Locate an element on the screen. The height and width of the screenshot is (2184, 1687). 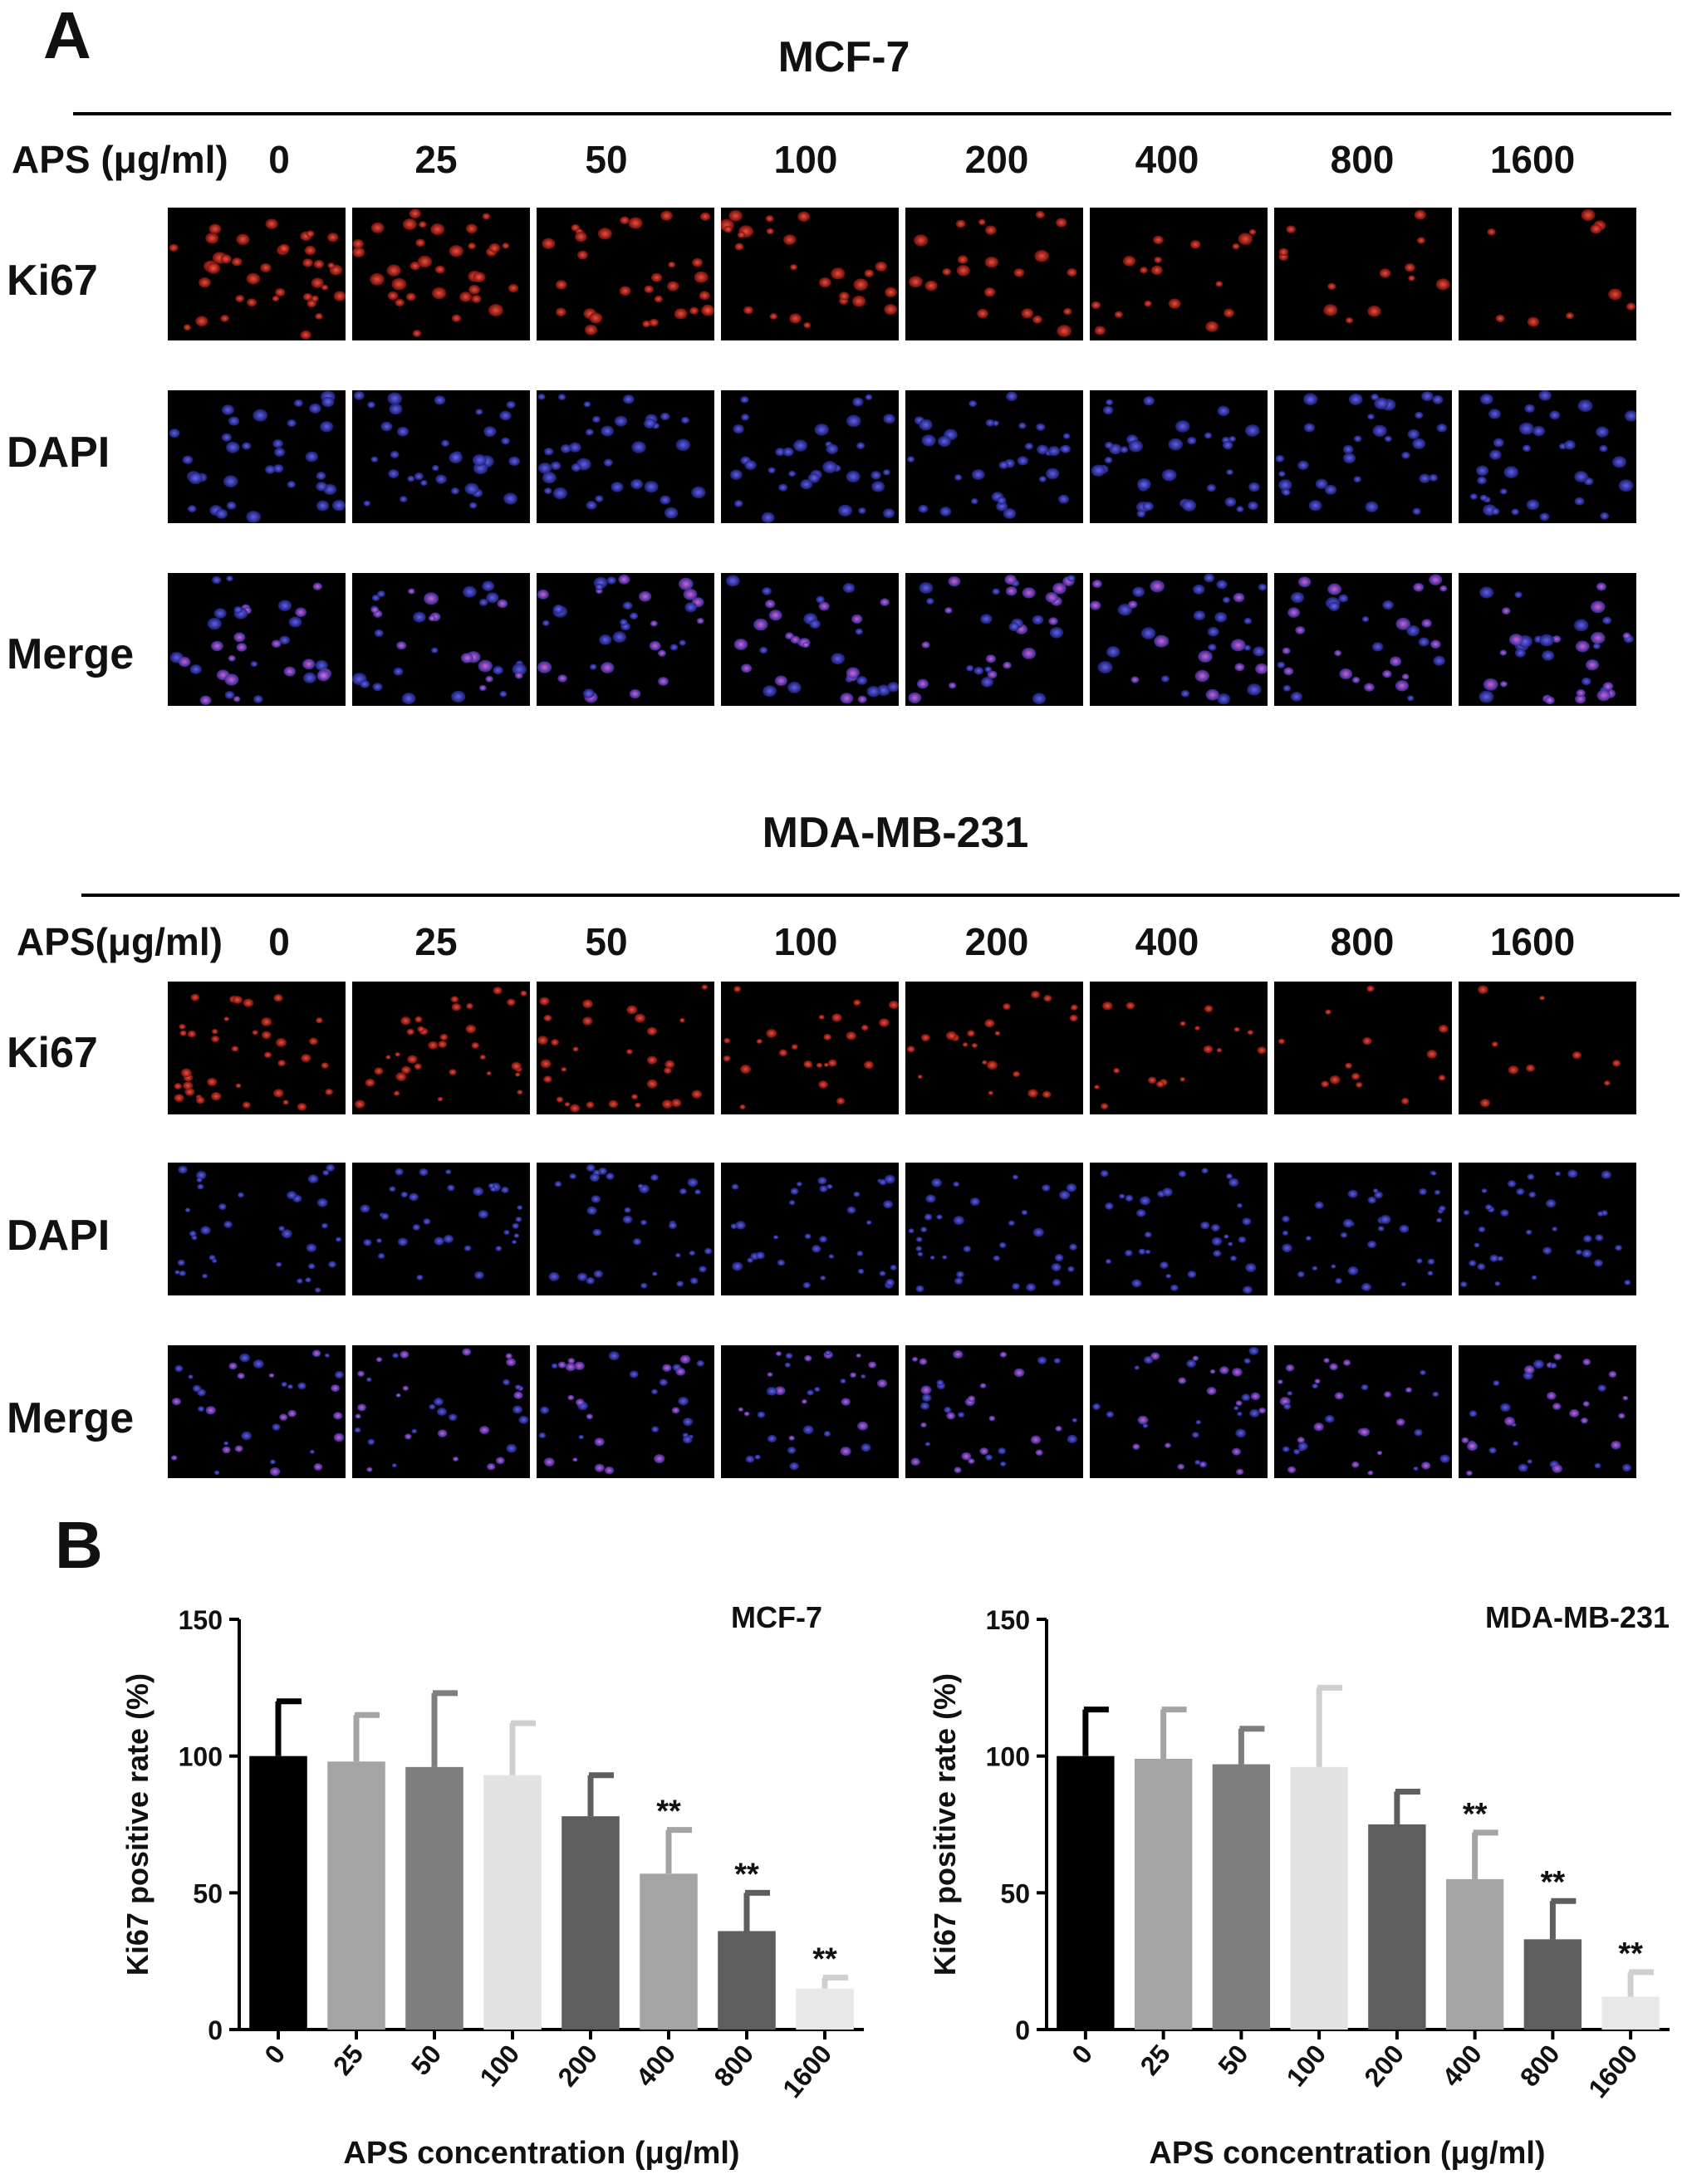
mdamb231-y-tick-label-100: 100 is located at coordinates (1008, 1757).